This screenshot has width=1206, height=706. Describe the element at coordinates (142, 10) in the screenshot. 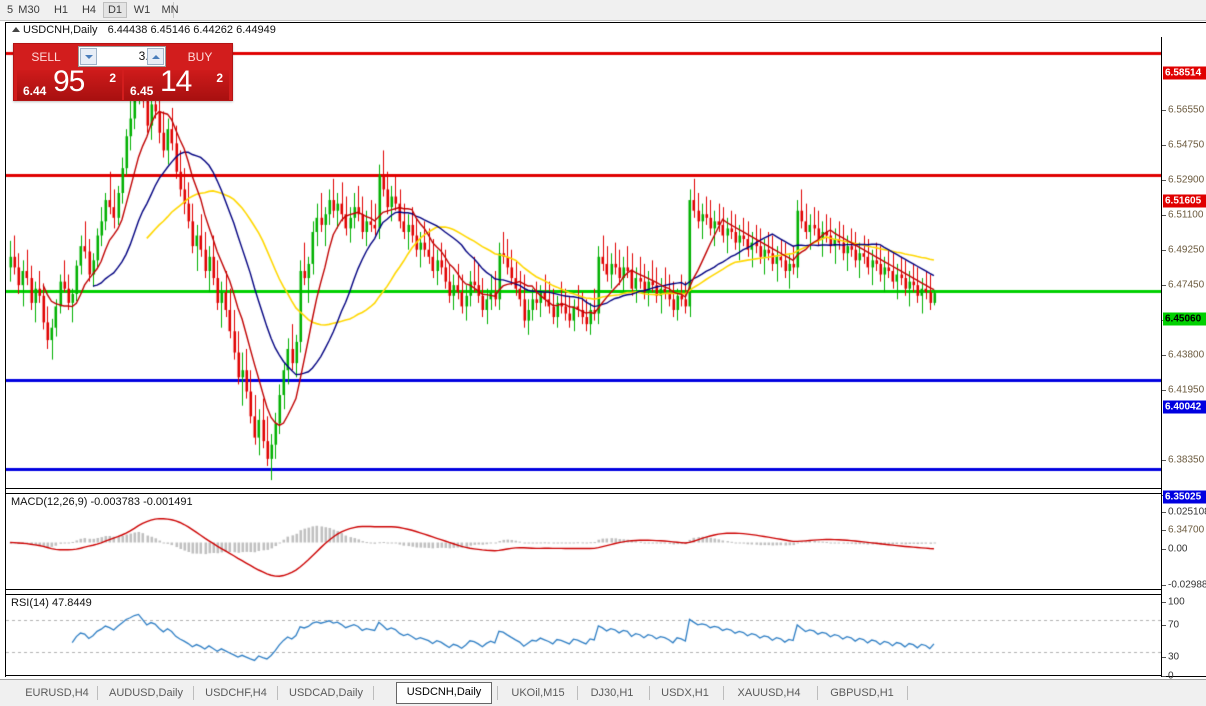

I see `timeframe-w1: W1` at that location.